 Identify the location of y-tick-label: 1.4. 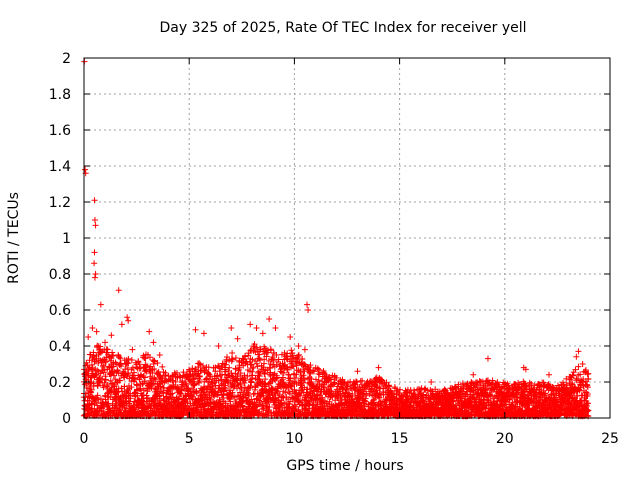
(60, 167).